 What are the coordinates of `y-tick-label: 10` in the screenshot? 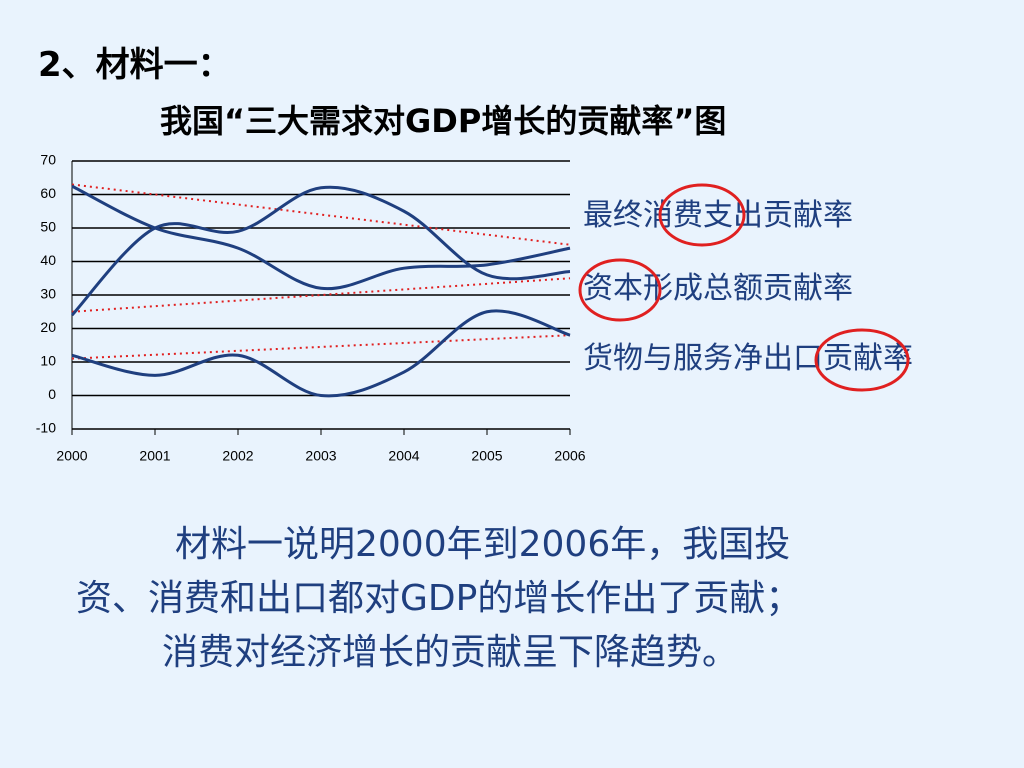 It's located at (48, 361).